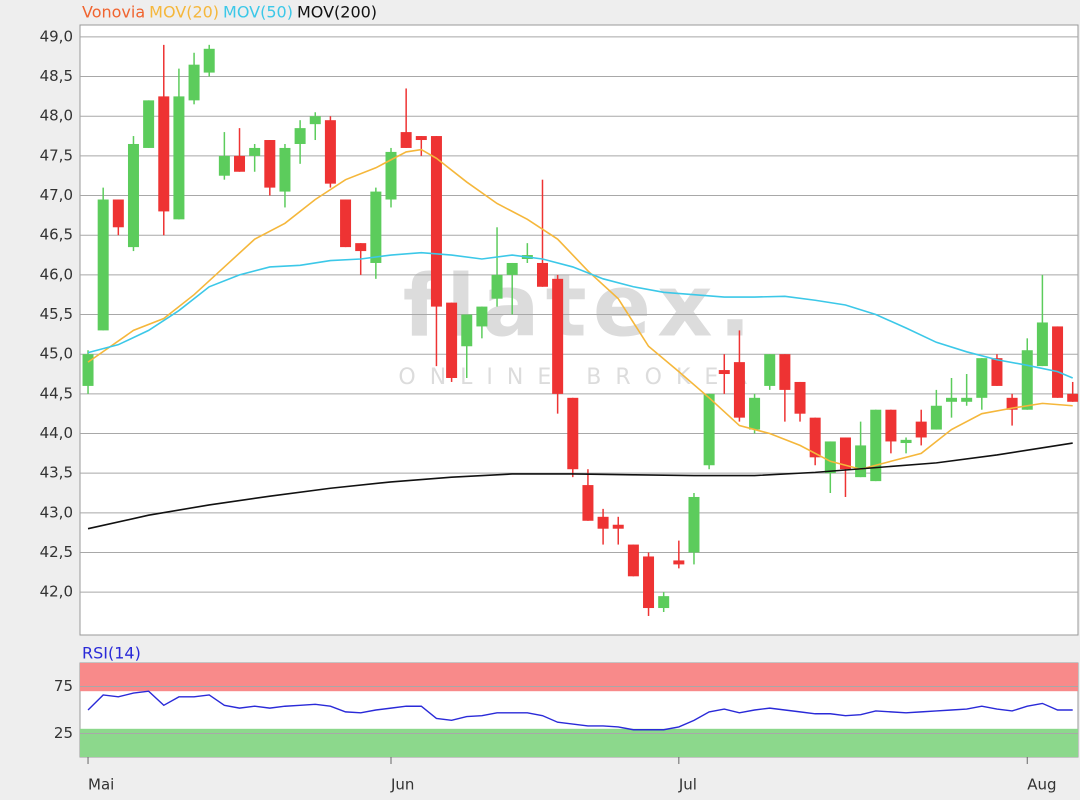  What do you see at coordinates (56, 36) in the screenshot?
I see `y-tick-label: 49,0` at bounding box center [56, 36].